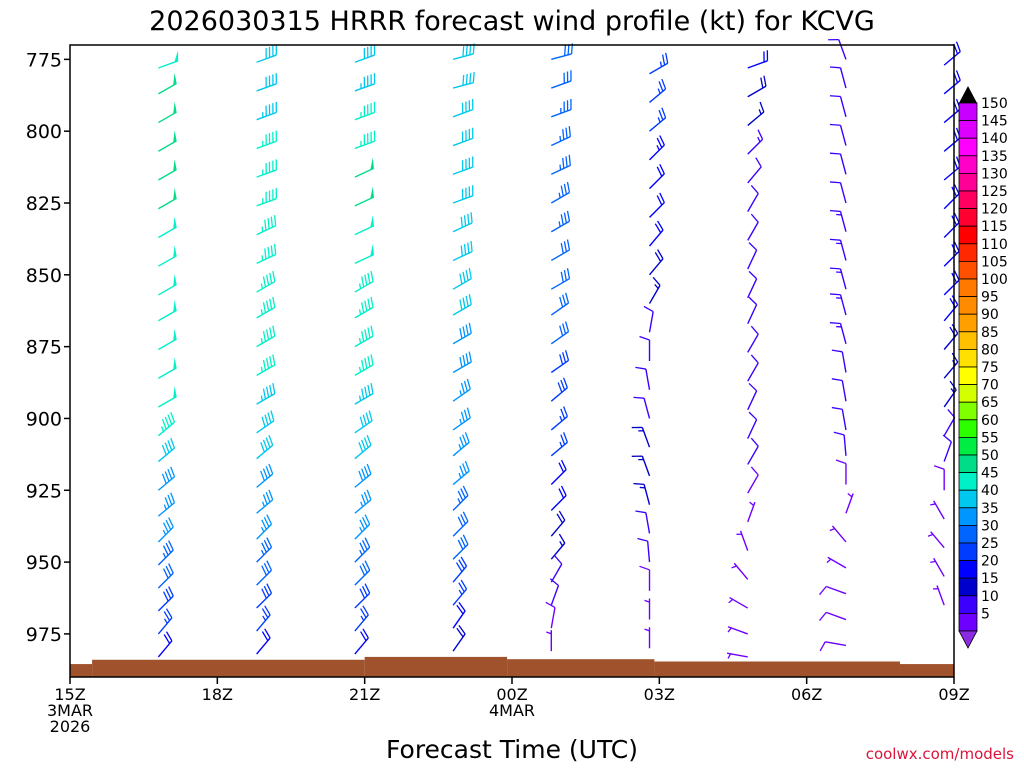 This screenshot has height=768, width=1024. I want to click on terrain-segment, so click(777, 669).